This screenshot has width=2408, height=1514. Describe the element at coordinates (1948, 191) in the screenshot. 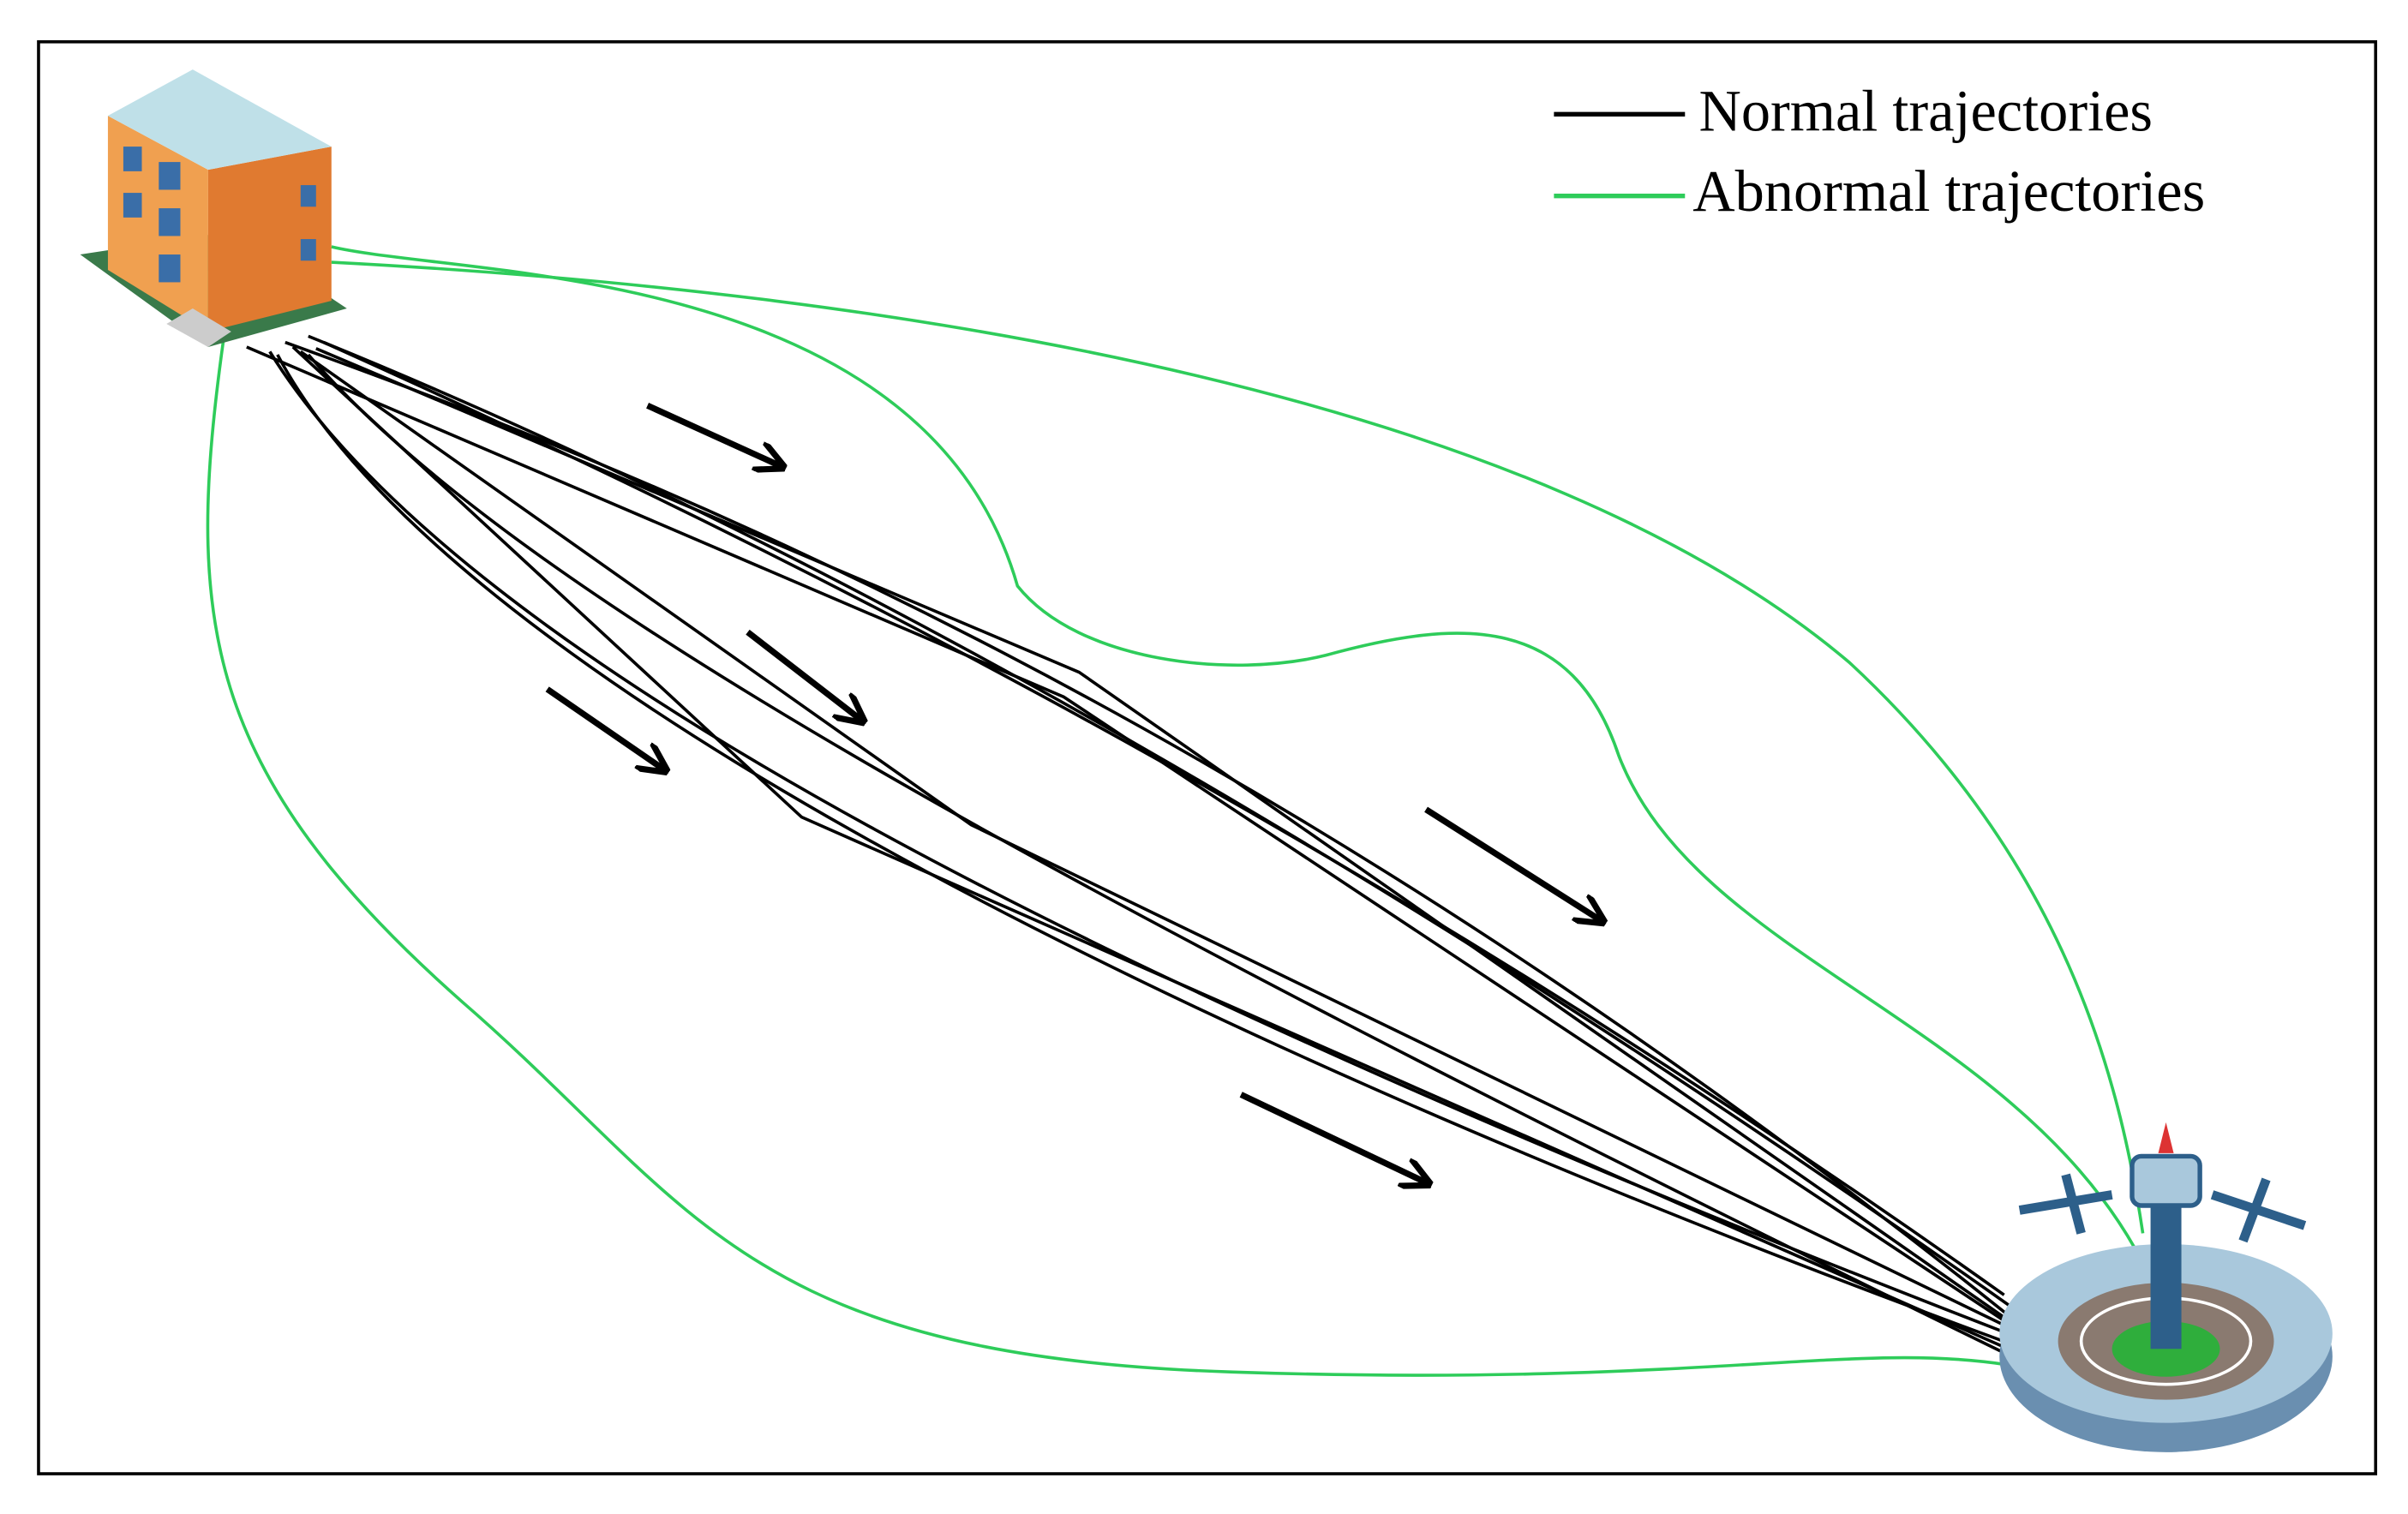

I see `legend-label: Abnormal trajectories` at that location.